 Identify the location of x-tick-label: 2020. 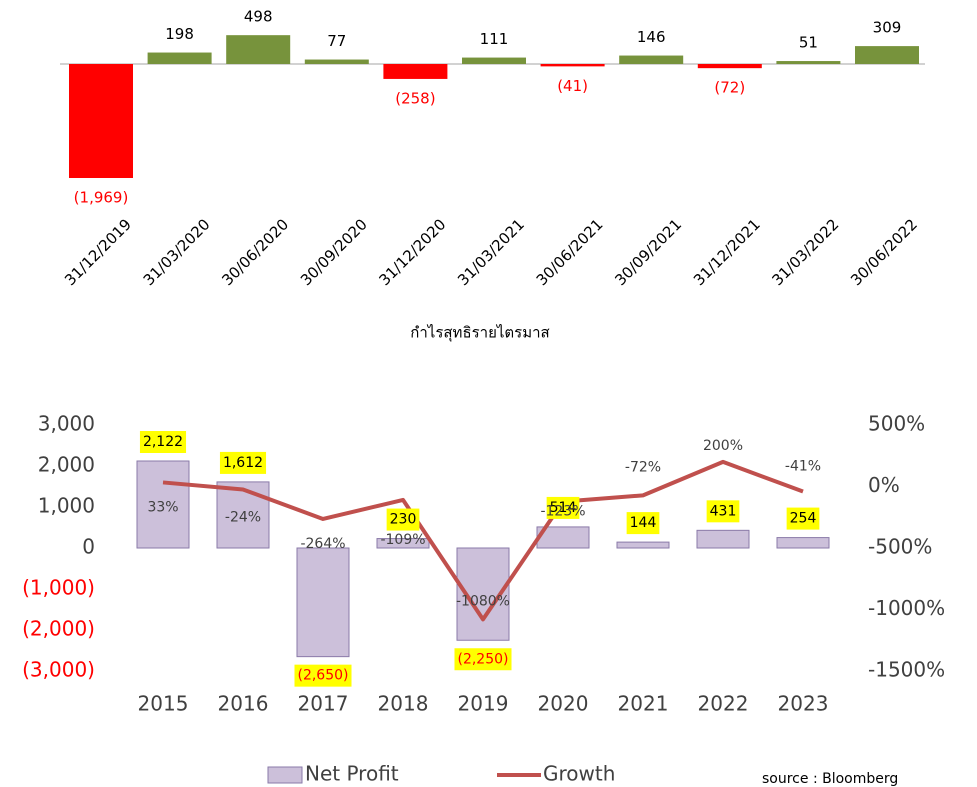
(563, 704).